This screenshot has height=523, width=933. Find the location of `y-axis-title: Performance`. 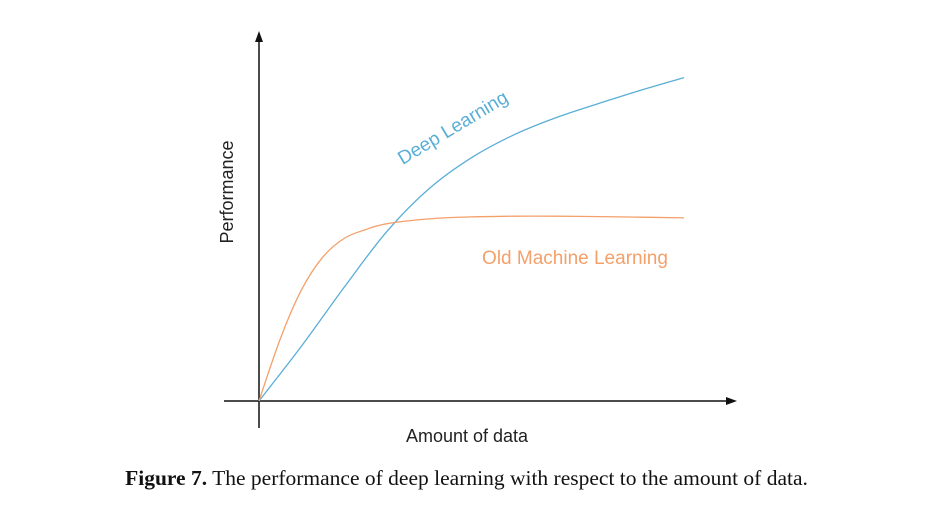

y-axis-title: Performance is located at coordinates (227, 191).